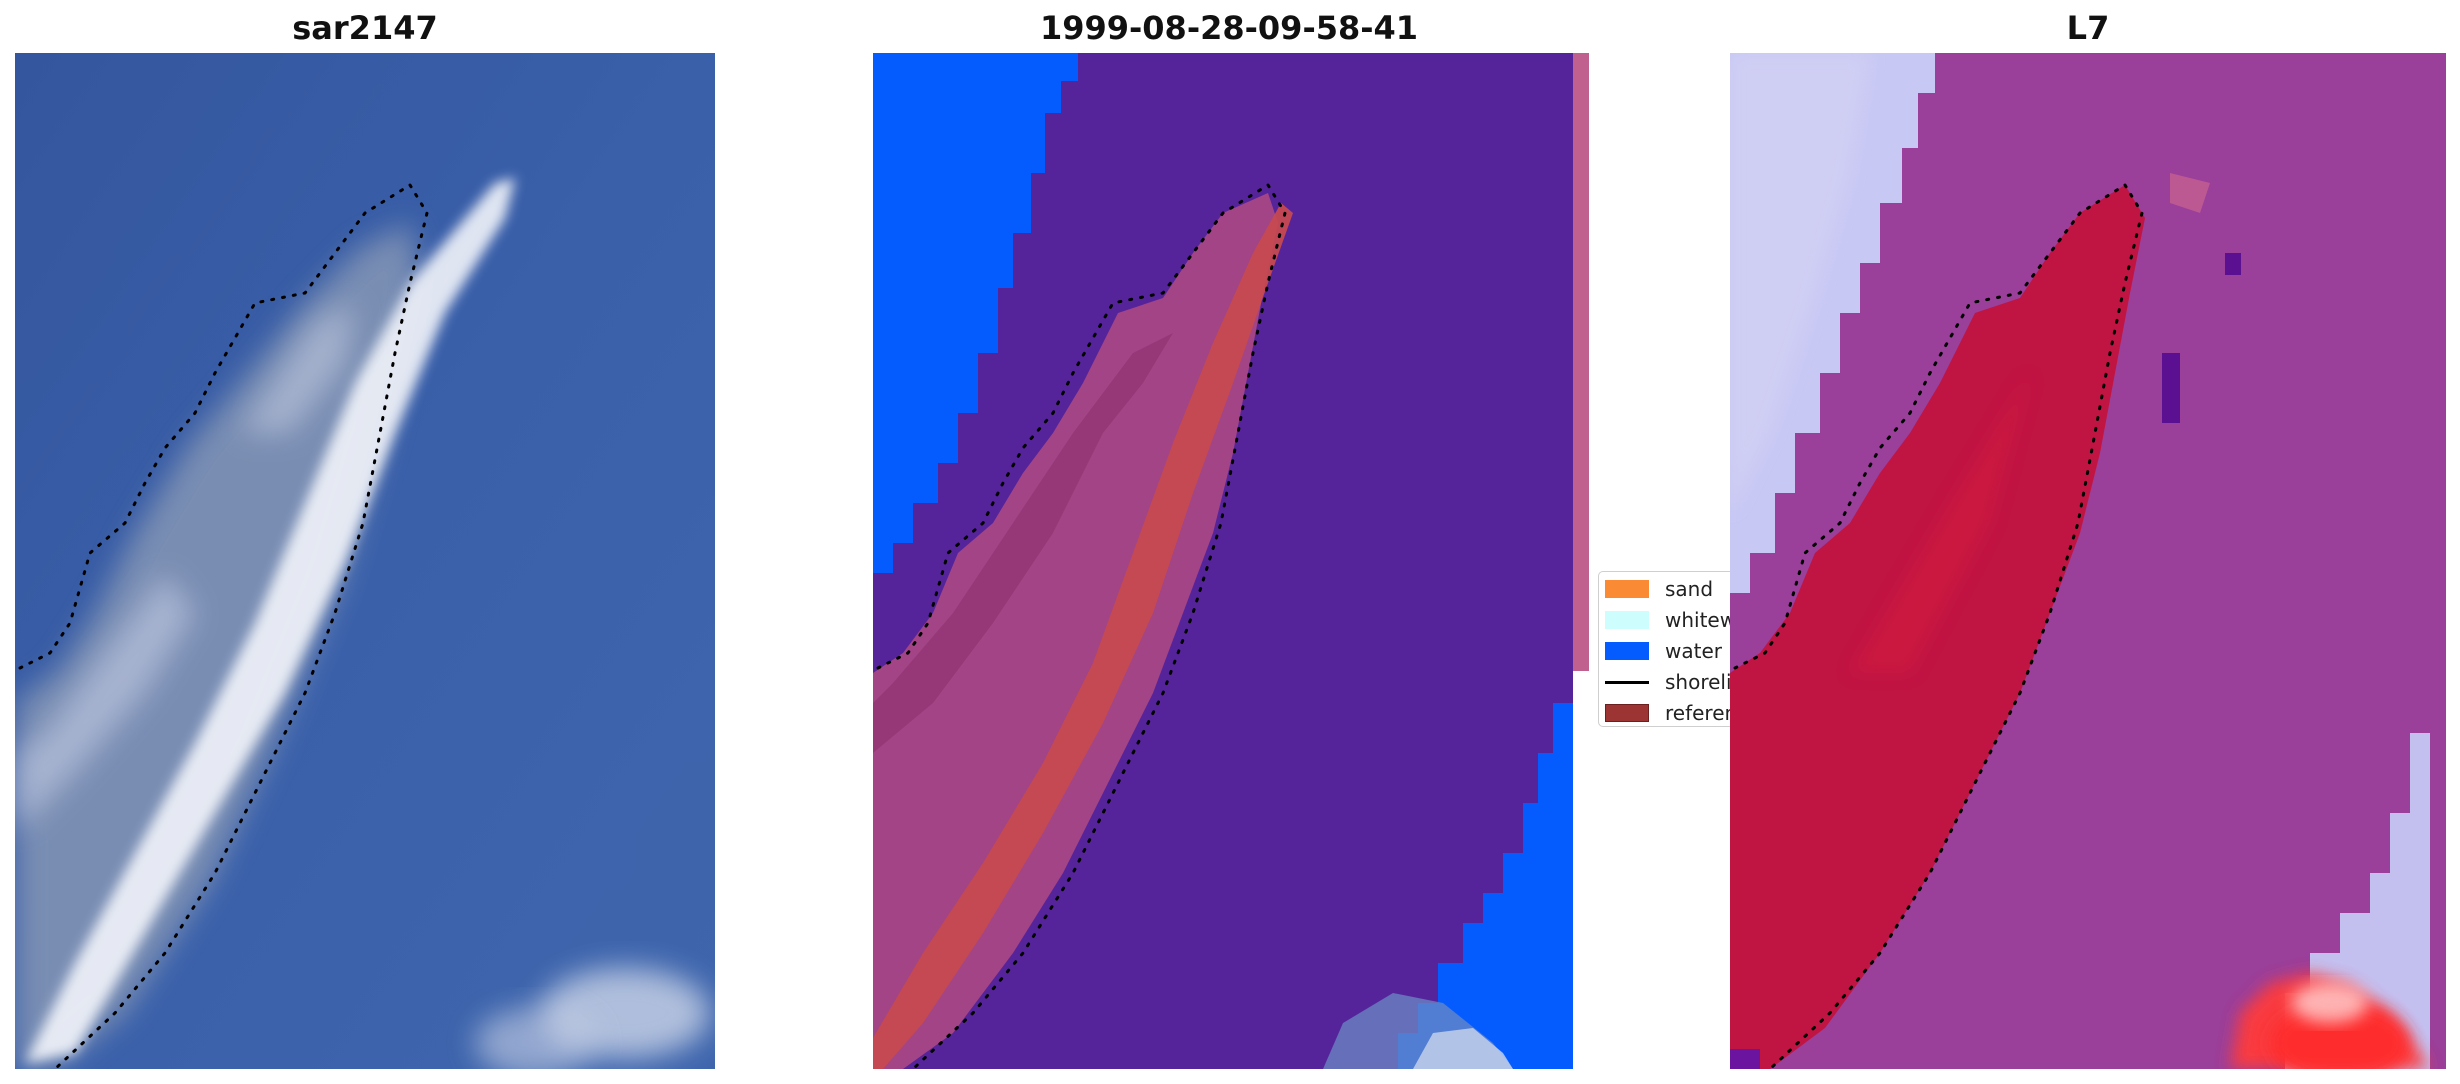  I want to click on detected-shoreline, so click(223, 625).